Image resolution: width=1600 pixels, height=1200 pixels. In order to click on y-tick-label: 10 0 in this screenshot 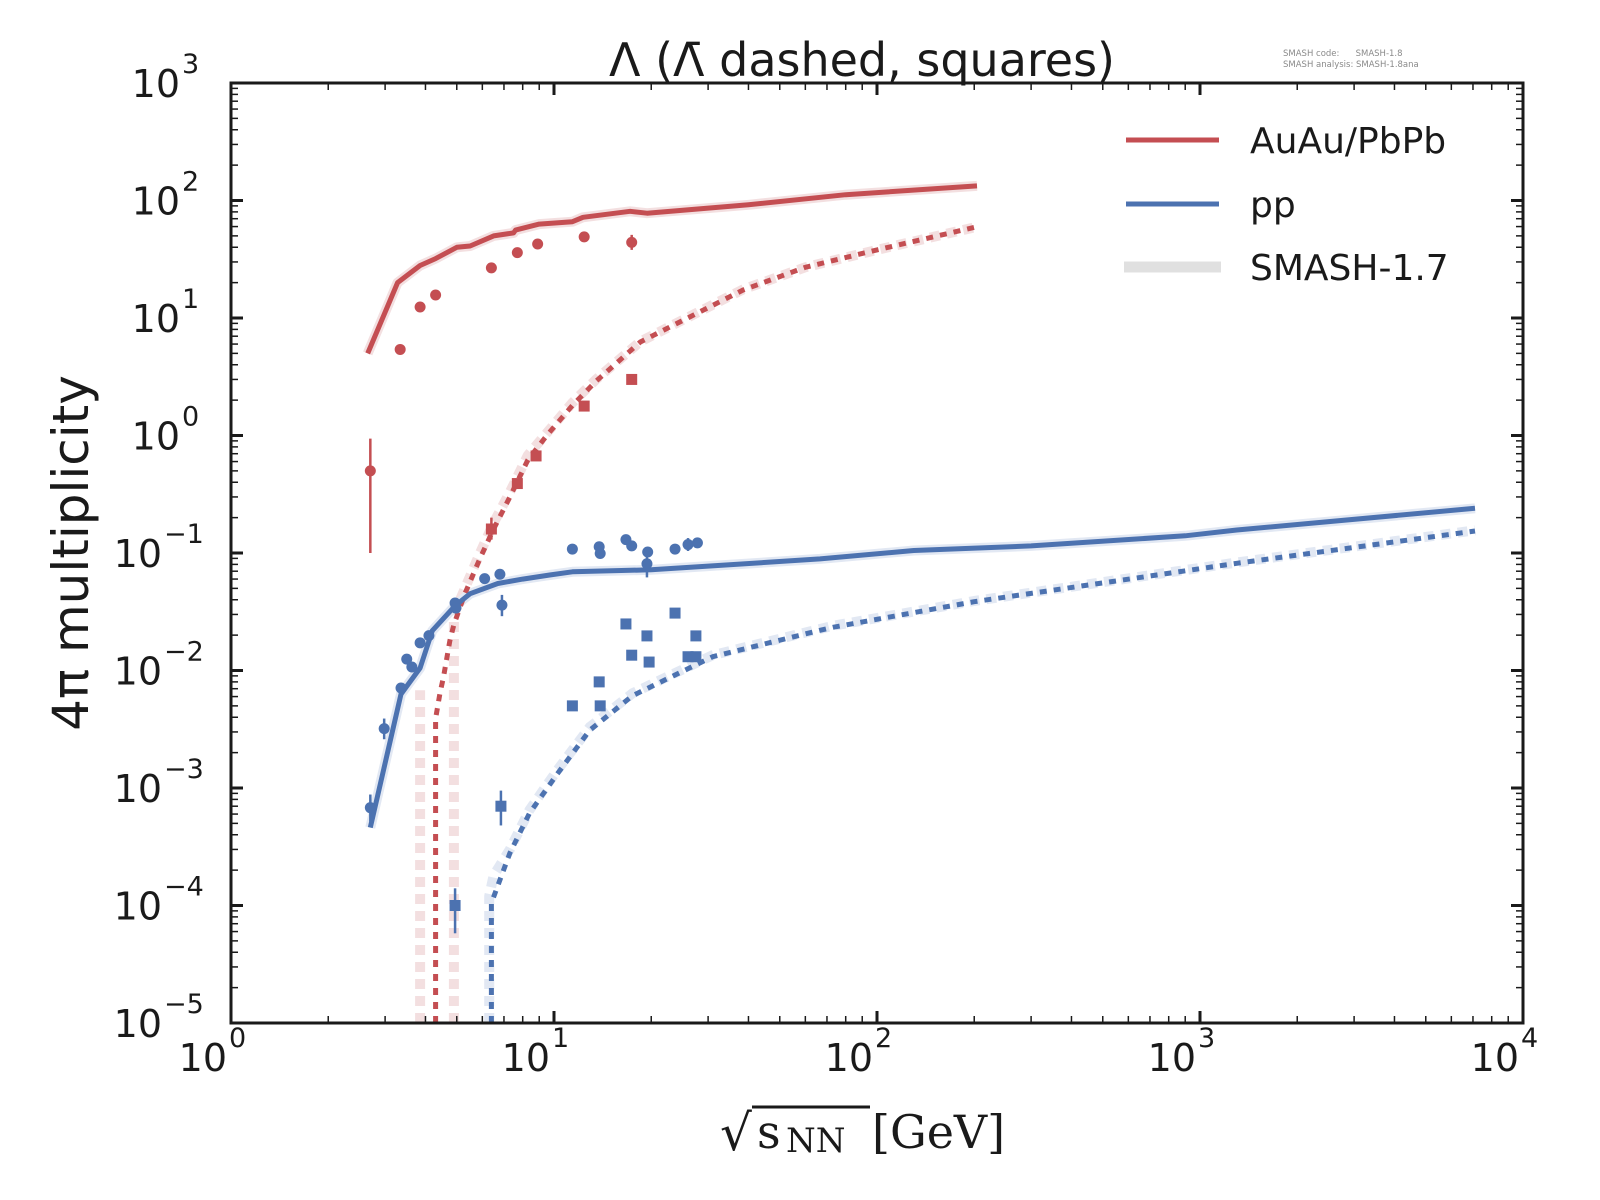, I will do `click(166, 430)`.